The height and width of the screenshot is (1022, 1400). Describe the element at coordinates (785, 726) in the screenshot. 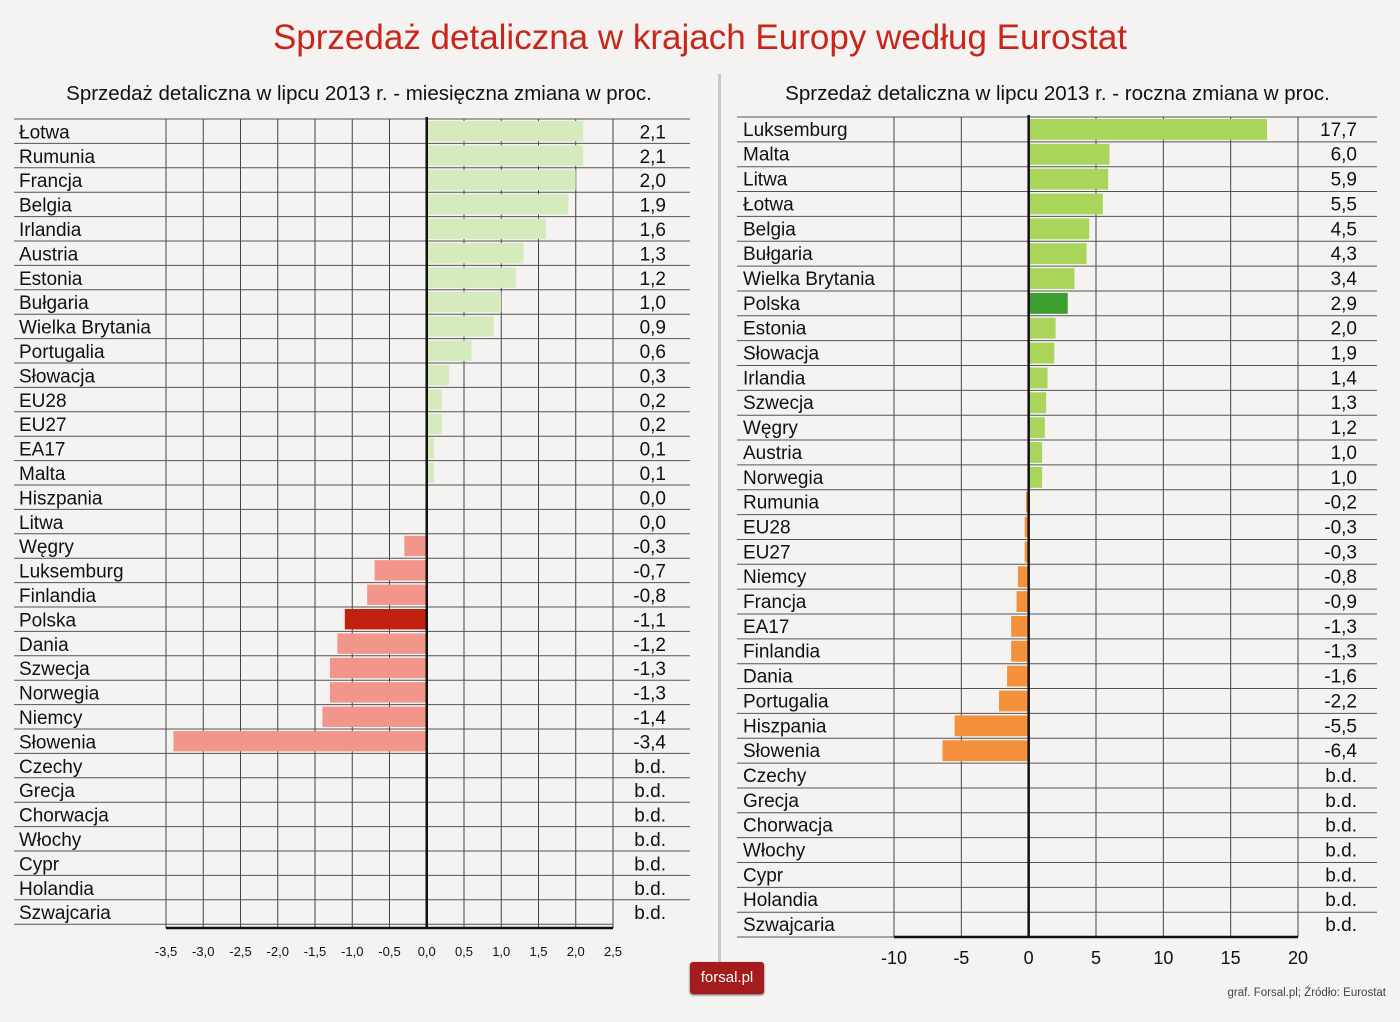

I see `right-category-label: Hiszpania` at that location.